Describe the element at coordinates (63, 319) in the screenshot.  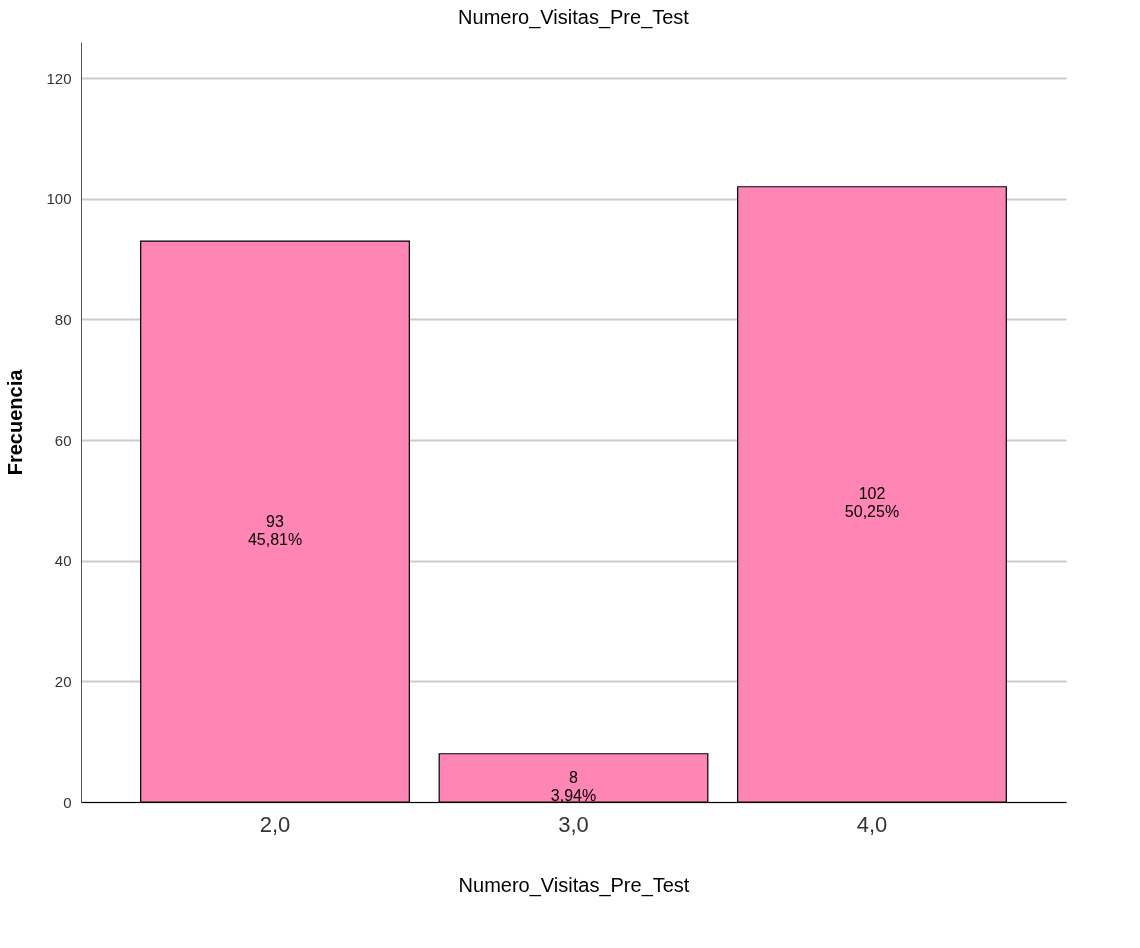
I see `y-tick-label: 80` at that location.